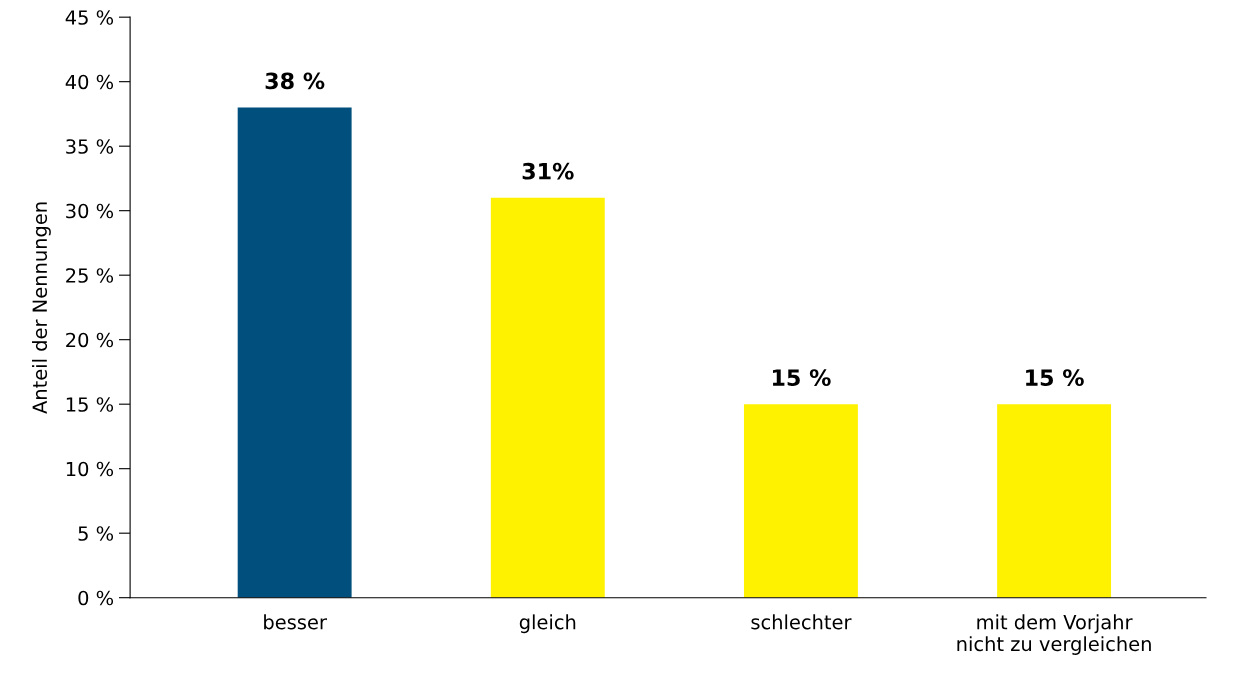 The height and width of the screenshot is (687, 1251). Describe the element at coordinates (96, 533) in the screenshot. I see `y-tick-label: 5 %` at that location.